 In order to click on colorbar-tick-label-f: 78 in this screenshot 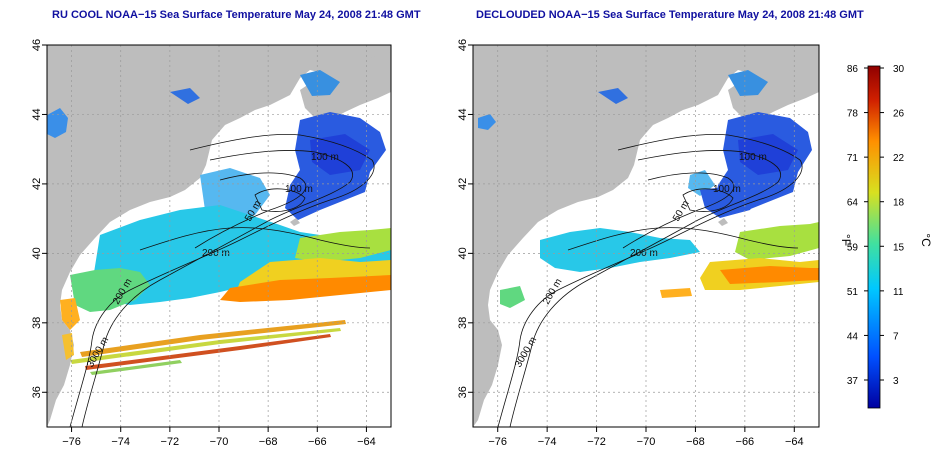, I will do `click(853, 114)`.